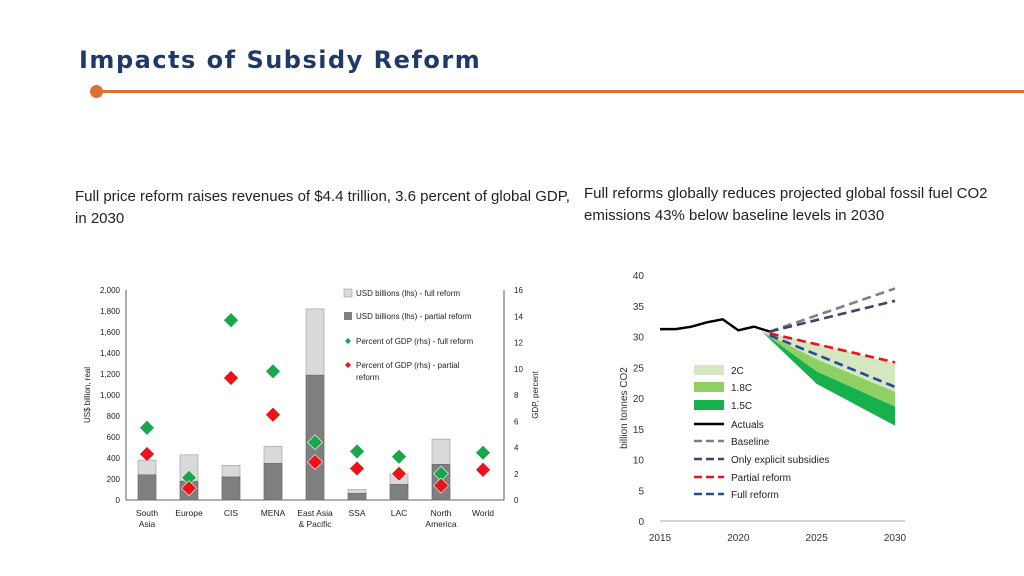 This screenshot has height=576, width=1024. Describe the element at coordinates (231, 488) in the screenshot. I see `bar-partial-reform-cis` at that location.